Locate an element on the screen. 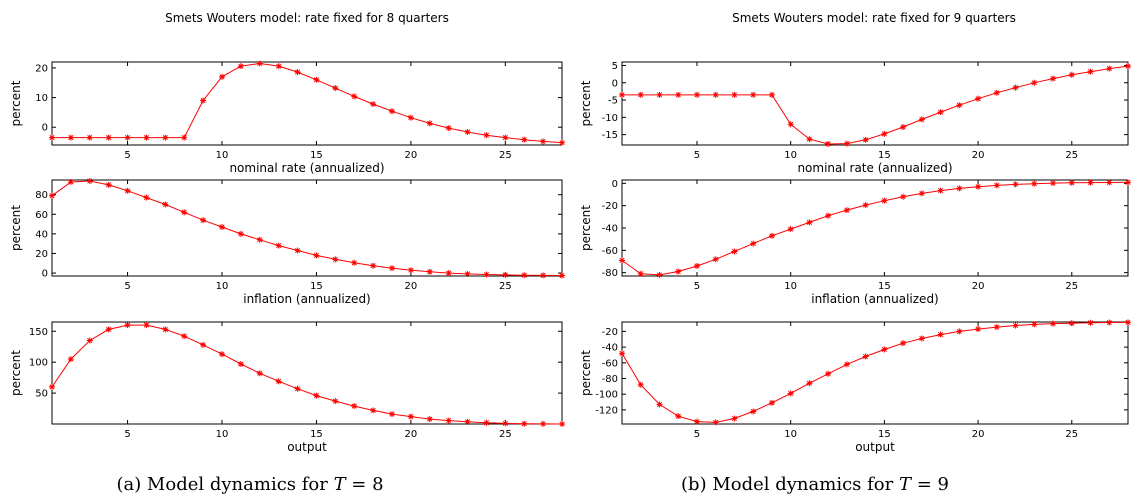  y-tick-label: 10 is located at coordinates (41, 98).